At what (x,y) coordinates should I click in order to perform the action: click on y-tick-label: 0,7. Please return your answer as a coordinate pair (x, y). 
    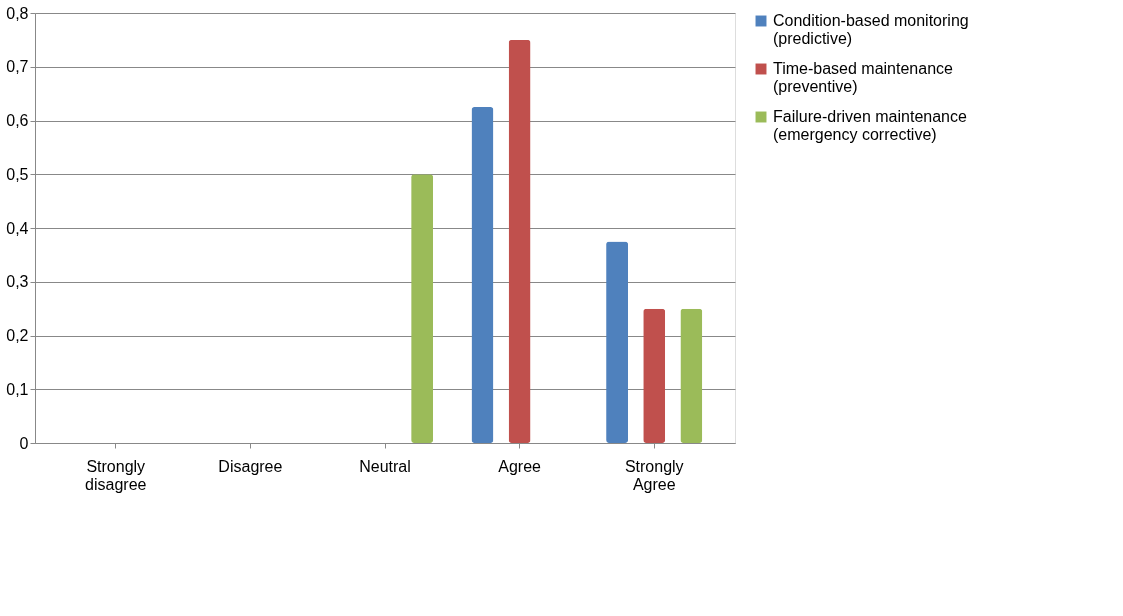
    Looking at the image, I should click on (17, 67).